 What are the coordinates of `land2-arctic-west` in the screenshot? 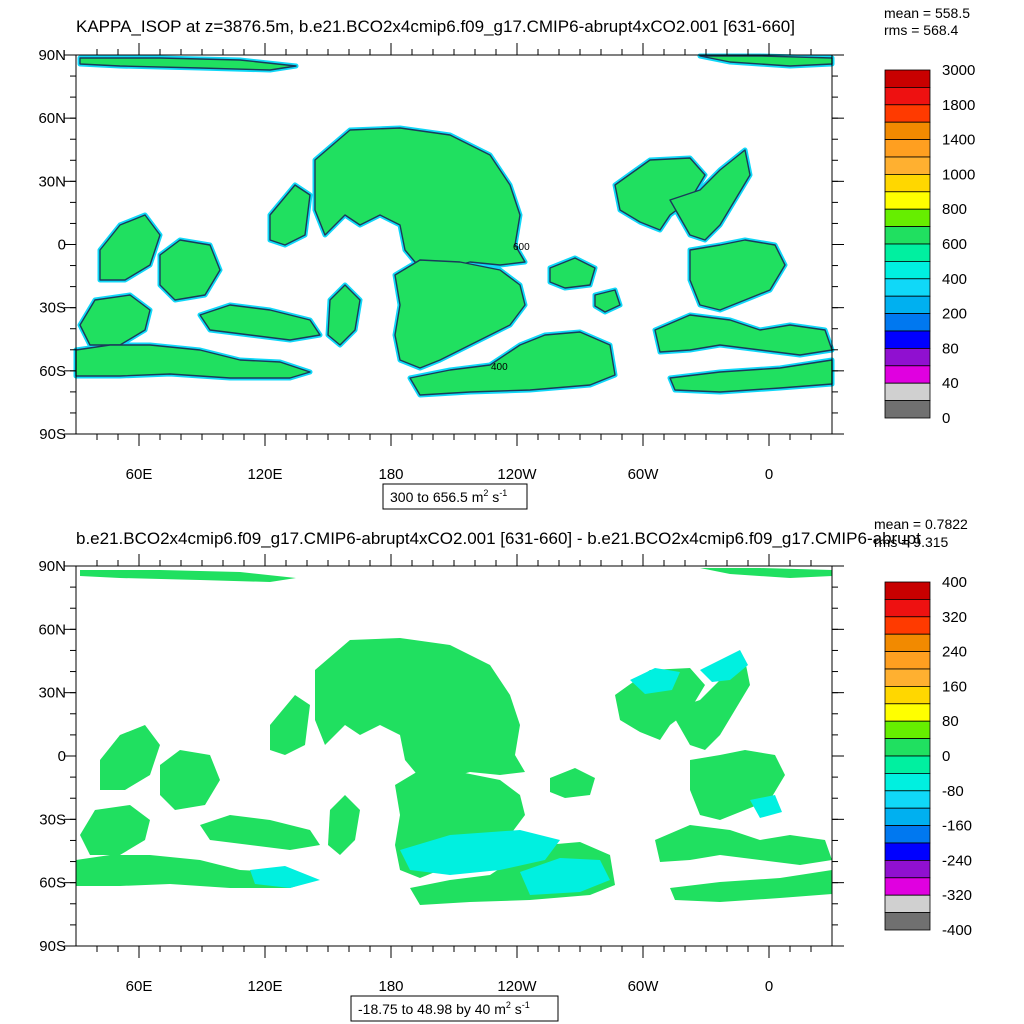 It's located at (188, 576).